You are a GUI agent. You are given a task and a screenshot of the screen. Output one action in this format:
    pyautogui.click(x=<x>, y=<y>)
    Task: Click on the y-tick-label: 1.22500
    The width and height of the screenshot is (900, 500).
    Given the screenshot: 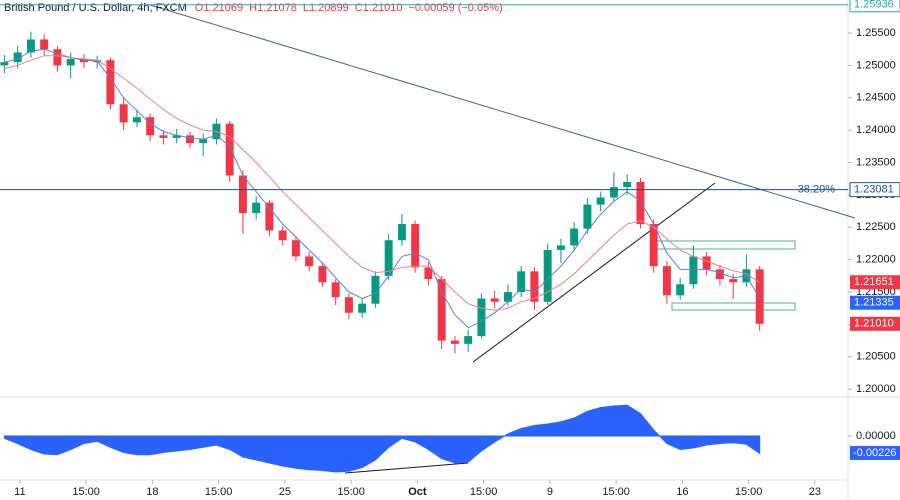 What is the action you would take?
    pyautogui.click(x=876, y=227)
    